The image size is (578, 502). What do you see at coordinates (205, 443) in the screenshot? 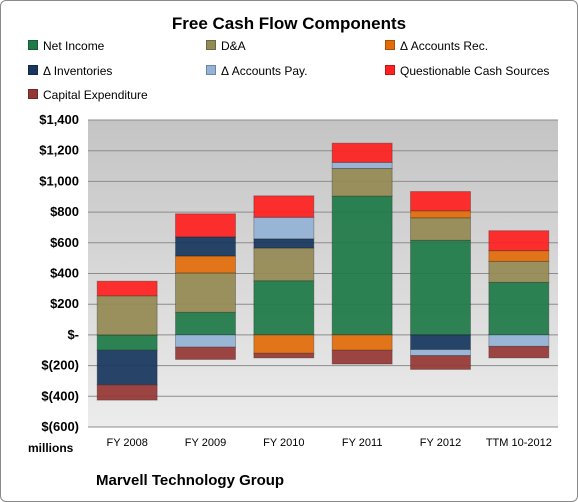
I see `x-tick-label: FY 2009` at bounding box center [205, 443].